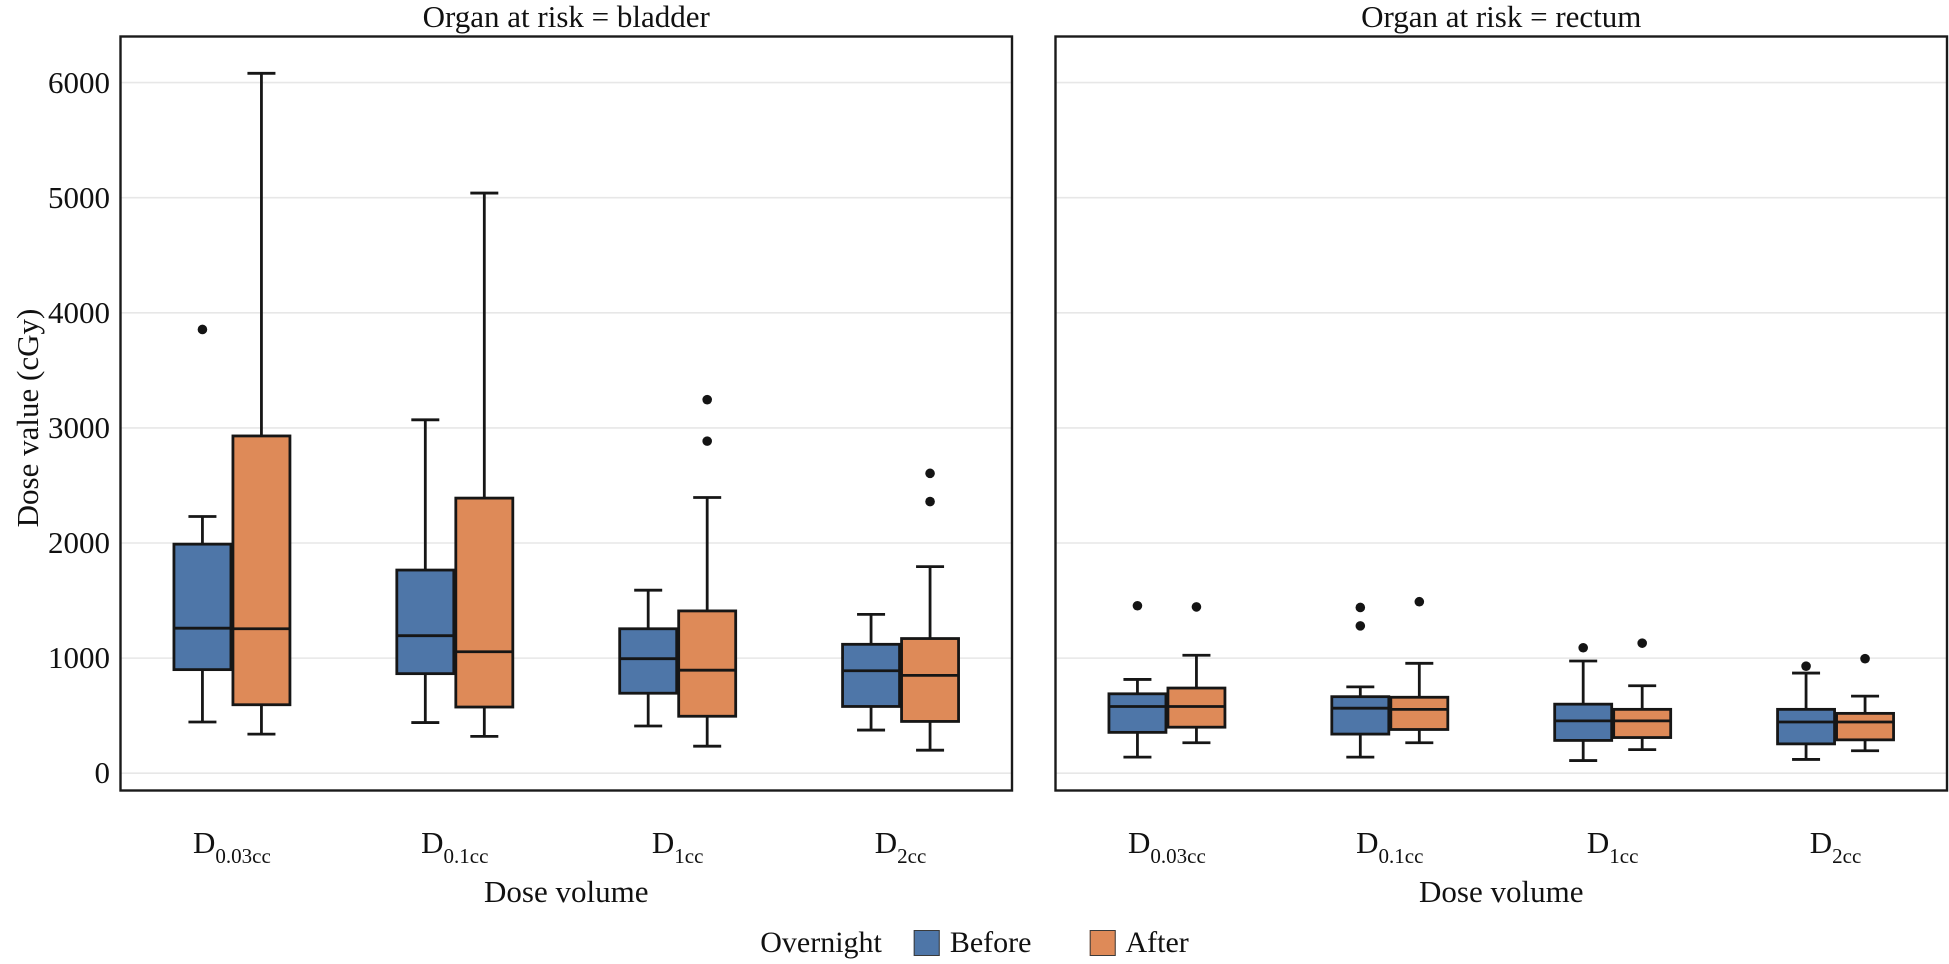  What do you see at coordinates (102, 773) in the screenshot?
I see `y-tick-0: 0` at bounding box center [102, 773].